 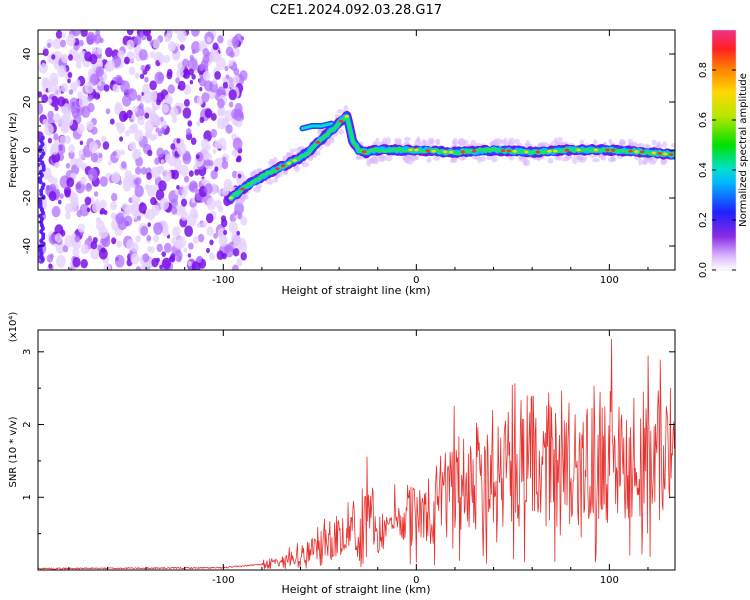 What do you see at coordinates (724, 150) in the screenshot?
I see `colorbar-scale` at bounding box center [724, 150].